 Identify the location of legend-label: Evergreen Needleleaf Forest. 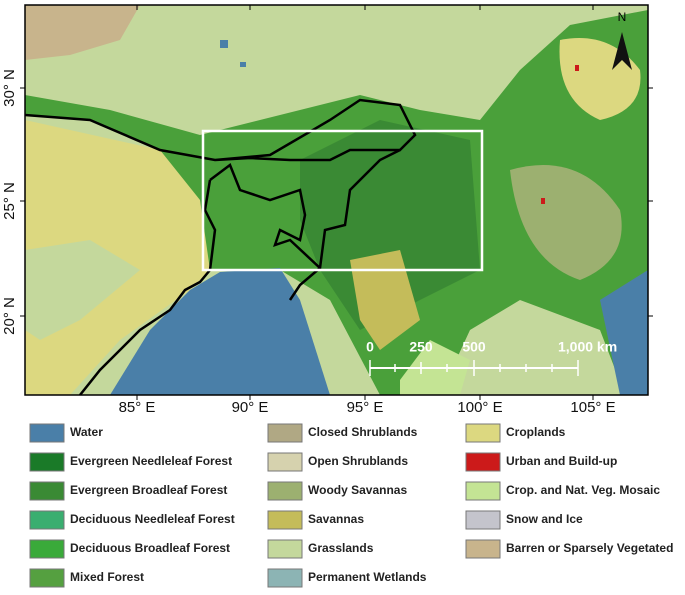
(151, 461).